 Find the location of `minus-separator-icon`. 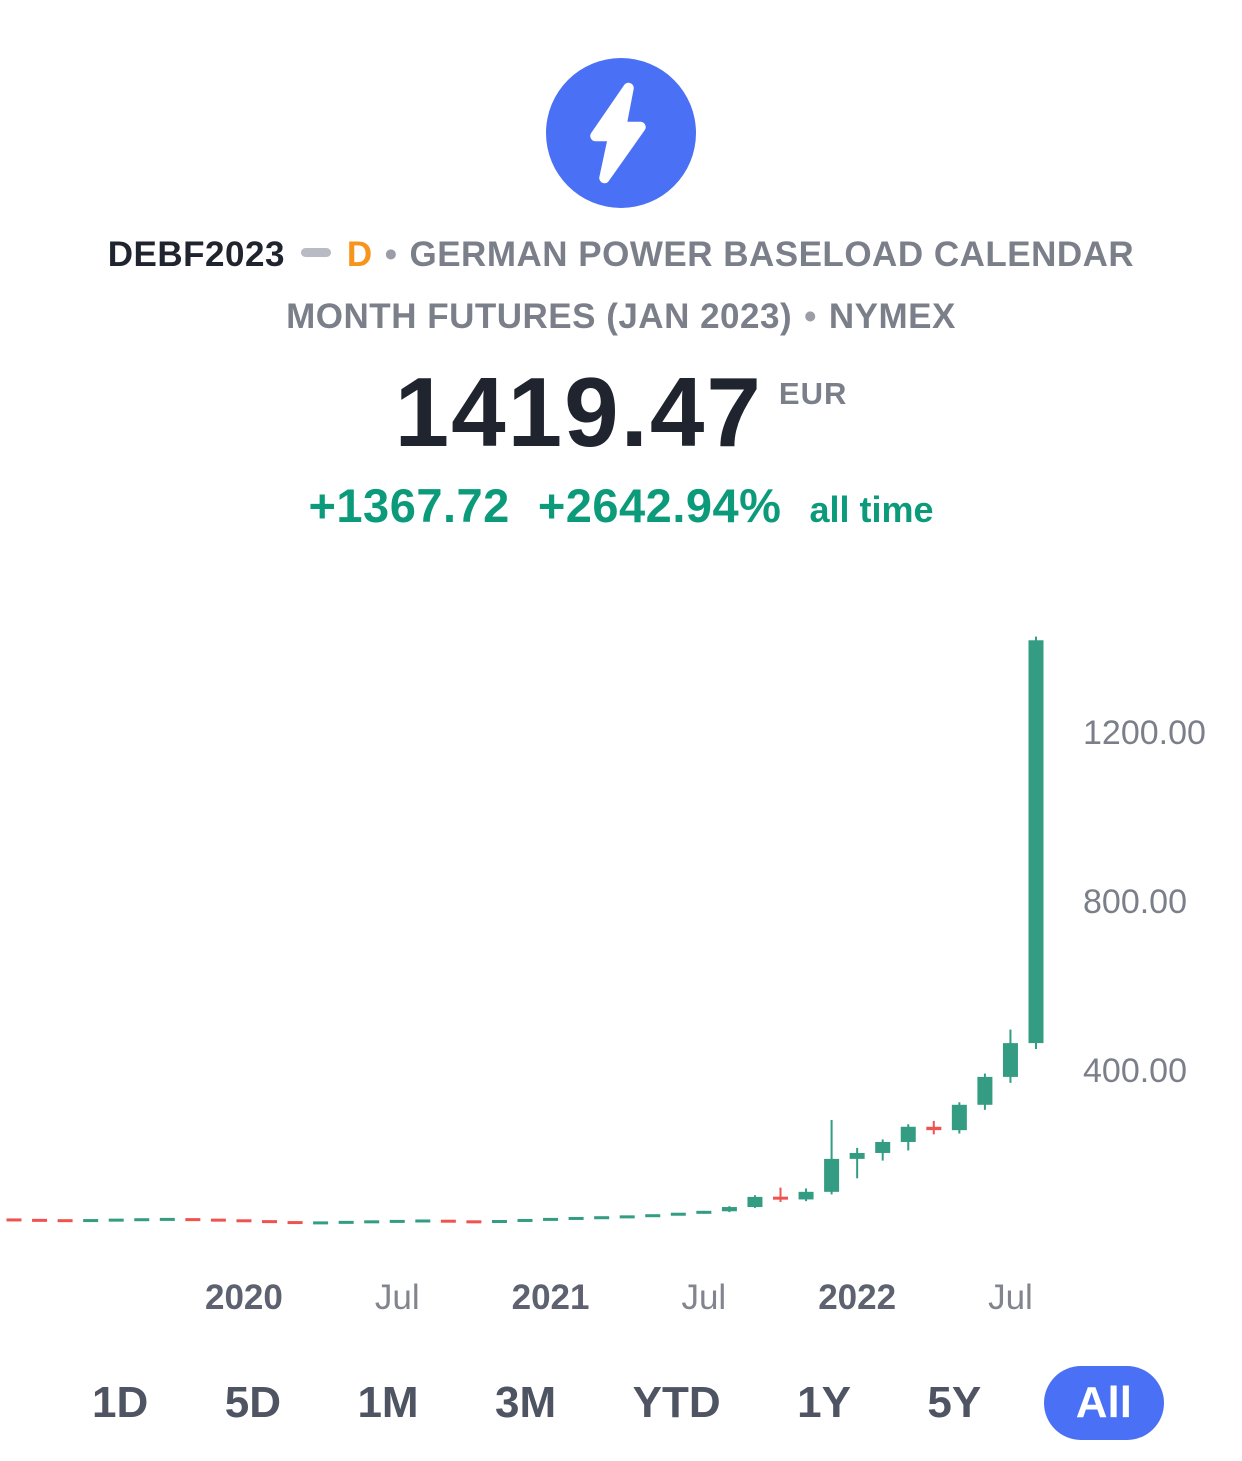

minus-separator-icon is located at coordinates (315, 253).